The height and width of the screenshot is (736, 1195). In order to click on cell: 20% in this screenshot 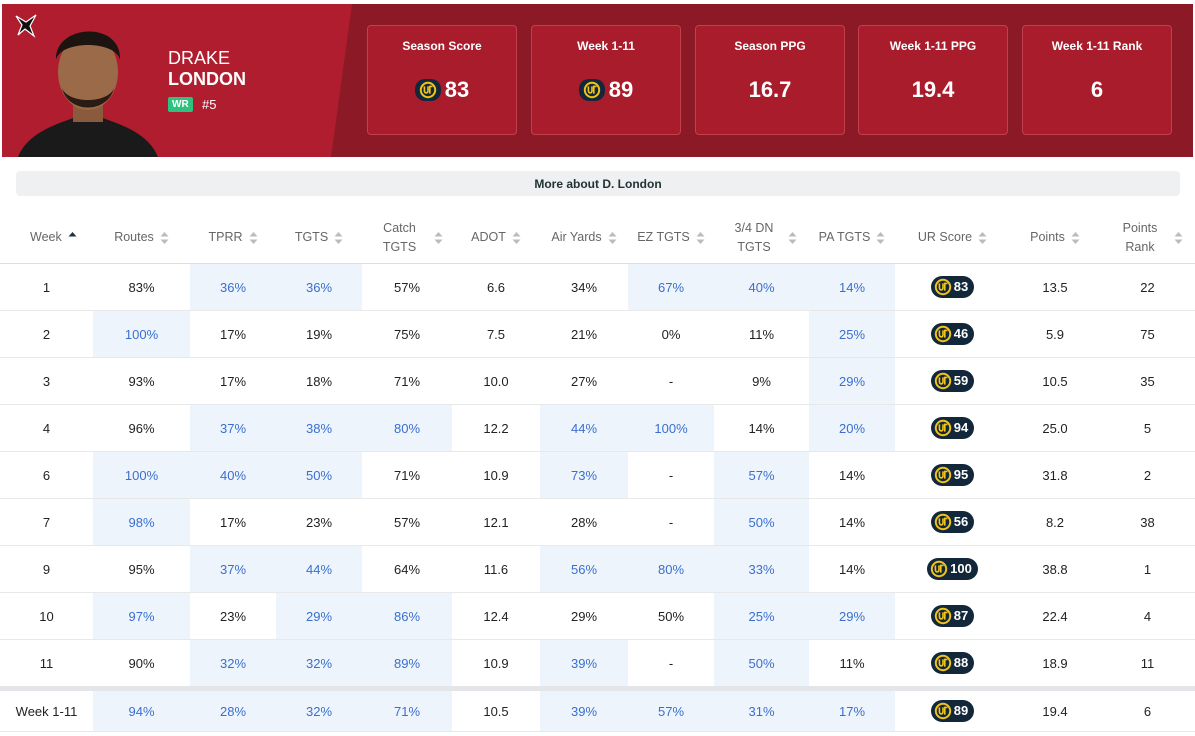, I will do `click(852, 428)`.